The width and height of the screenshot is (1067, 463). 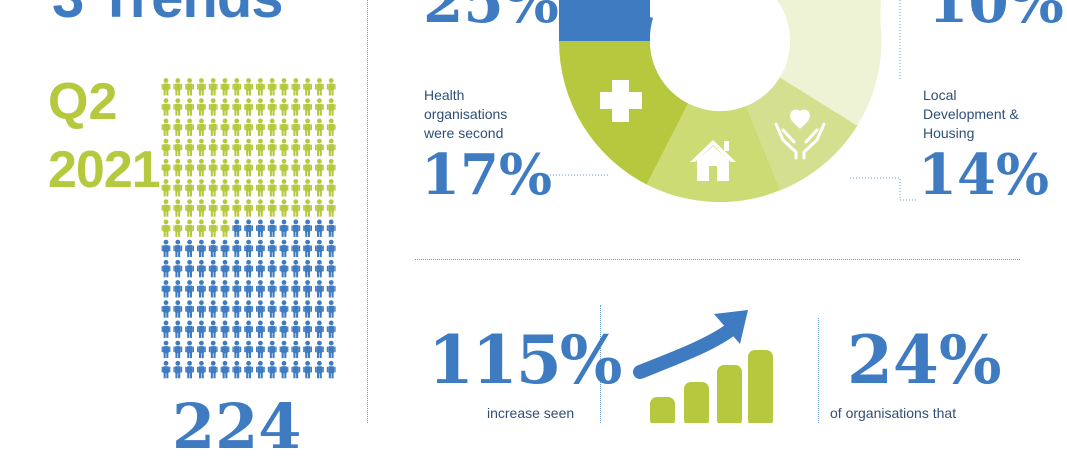 I want to click on health-caption: Health organisations were second, so click(x=466, y=114).